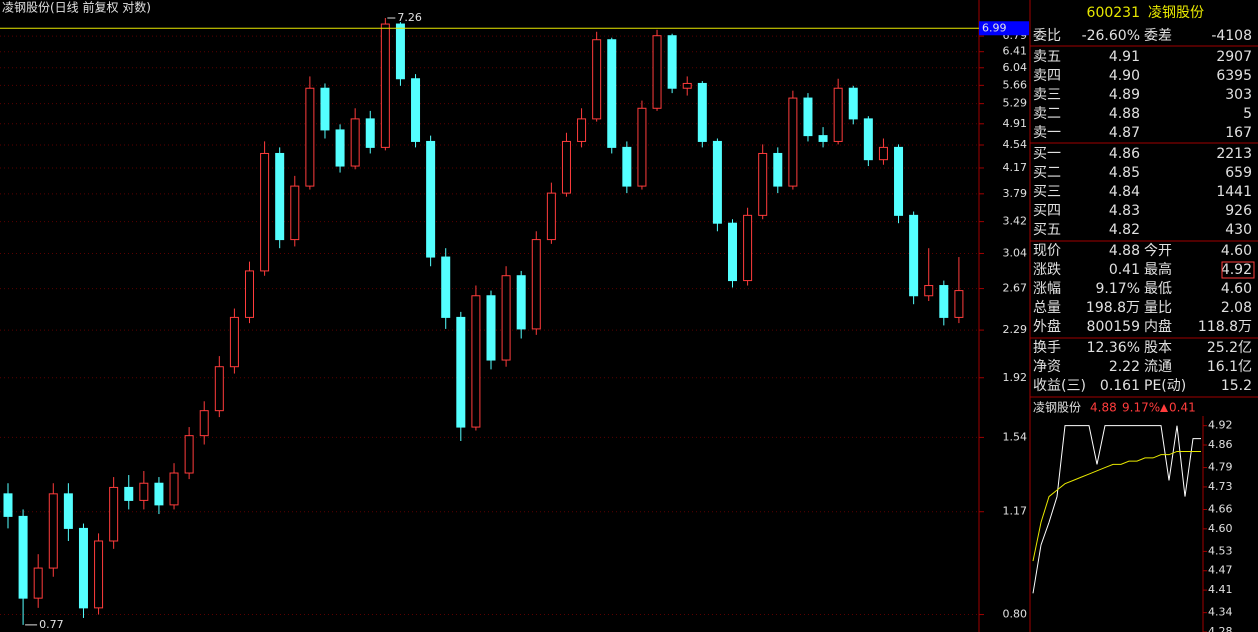 The image size is (1258, 632). Describe the element at coordinates (1015, 103) in the screenshot. I see `y-tick-label: 5.29` at that location.